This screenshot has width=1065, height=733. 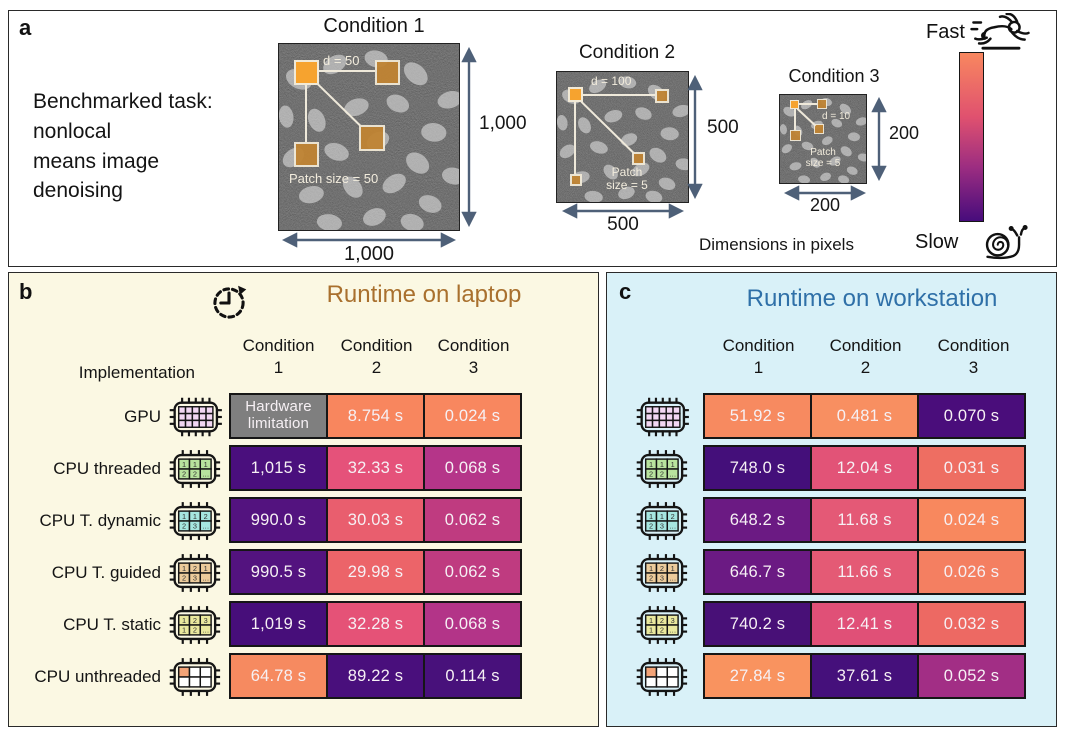 I want to click on column-header: Condition 1, so click(x=758, y=357).